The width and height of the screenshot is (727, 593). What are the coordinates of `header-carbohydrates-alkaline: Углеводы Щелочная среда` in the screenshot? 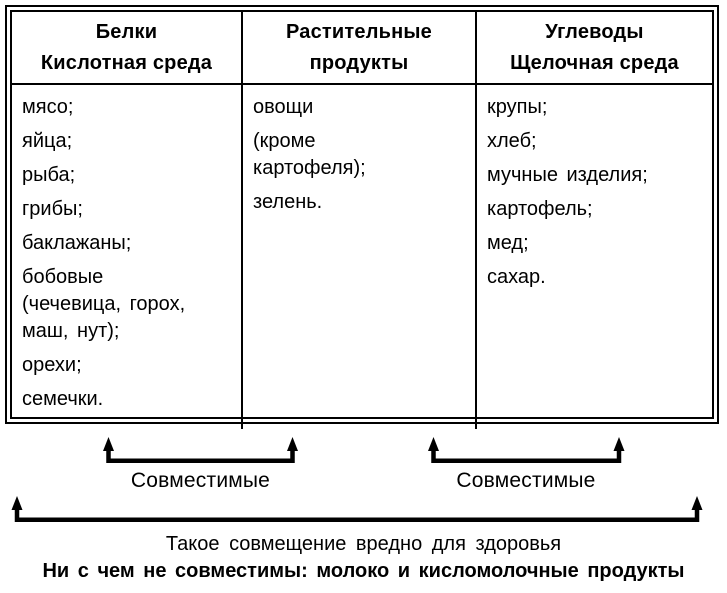 It's located at (594, 48).